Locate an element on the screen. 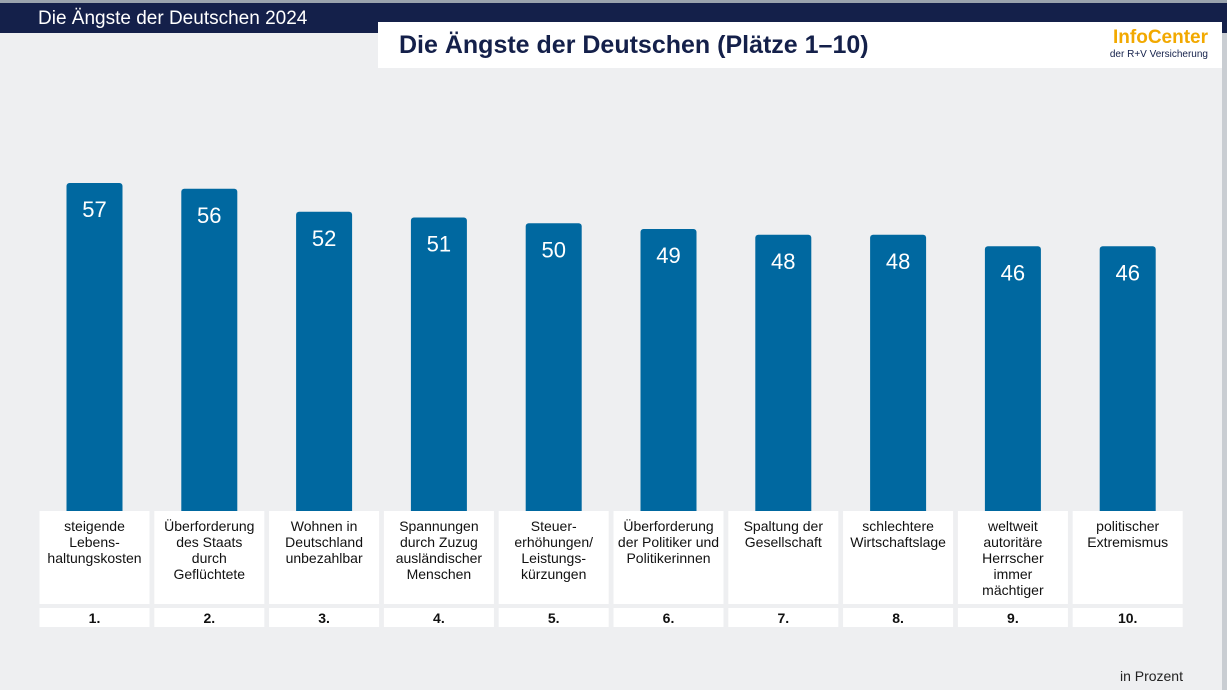 The image size is (1227, 690). category-label: haltungskosten is located at coordinates (94, 558).